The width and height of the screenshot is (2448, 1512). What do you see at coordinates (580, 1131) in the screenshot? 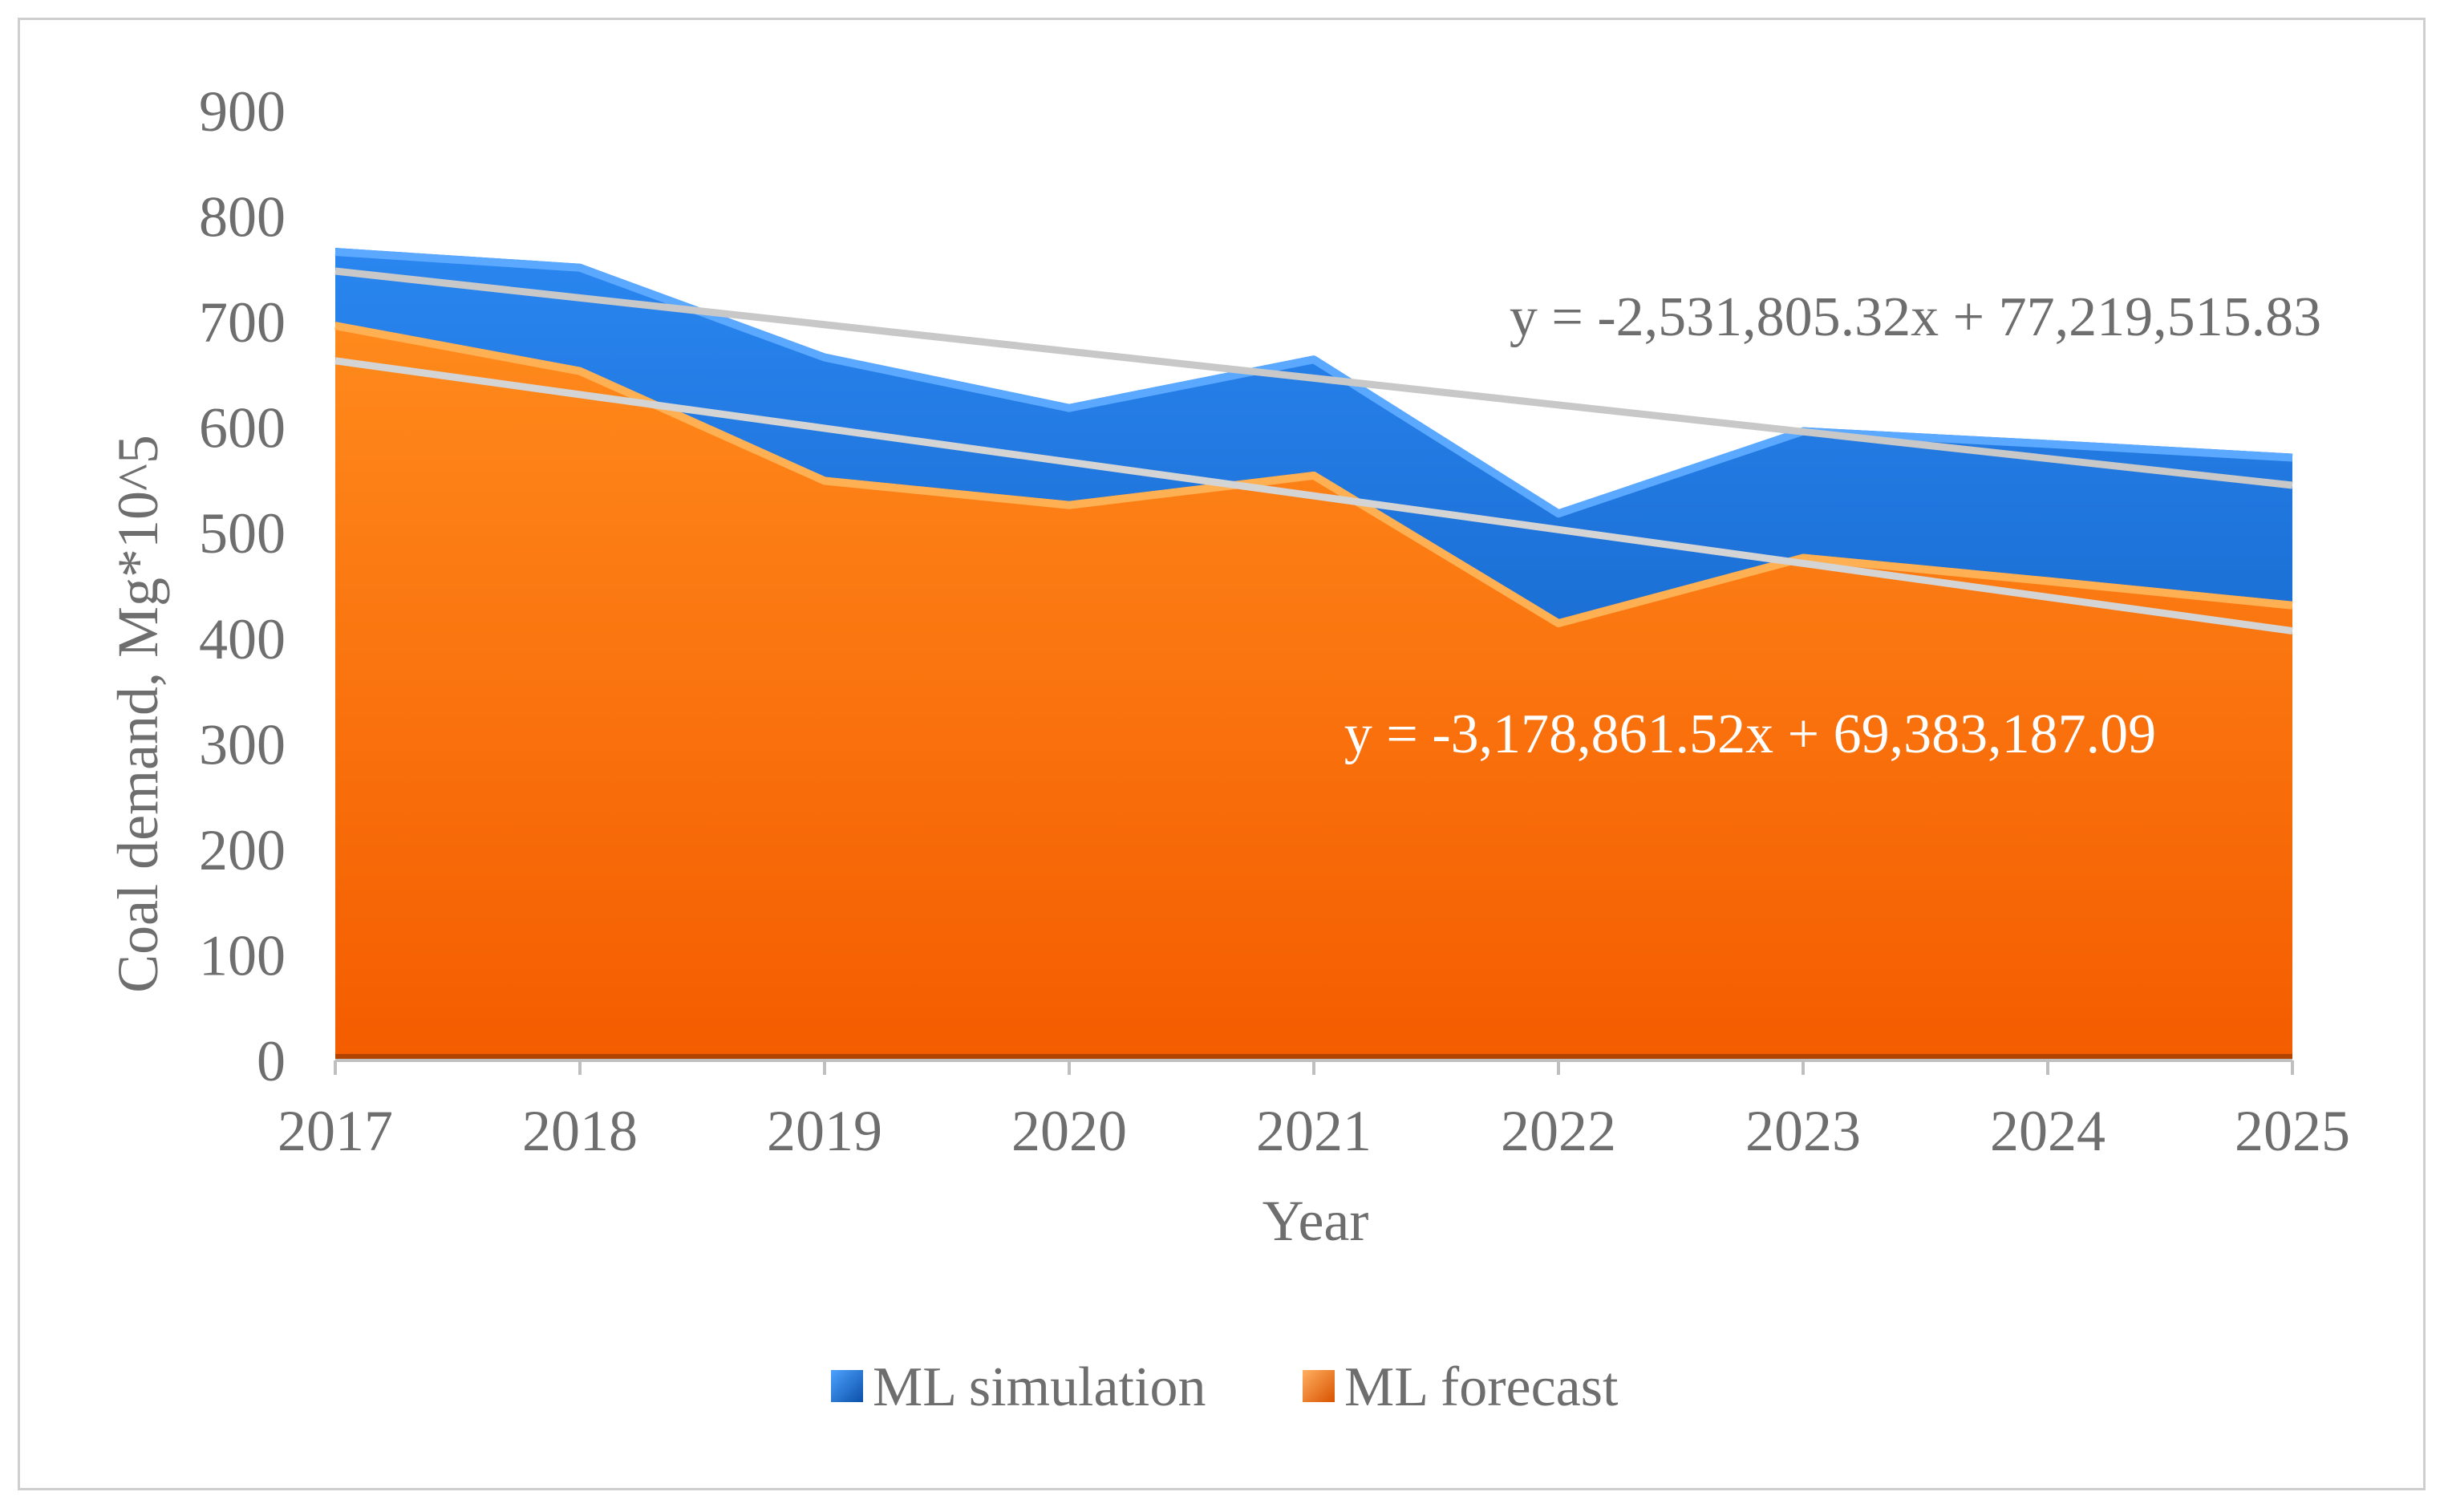
I see `x-tick-label: 2018` at bounding box center [580, 1131].